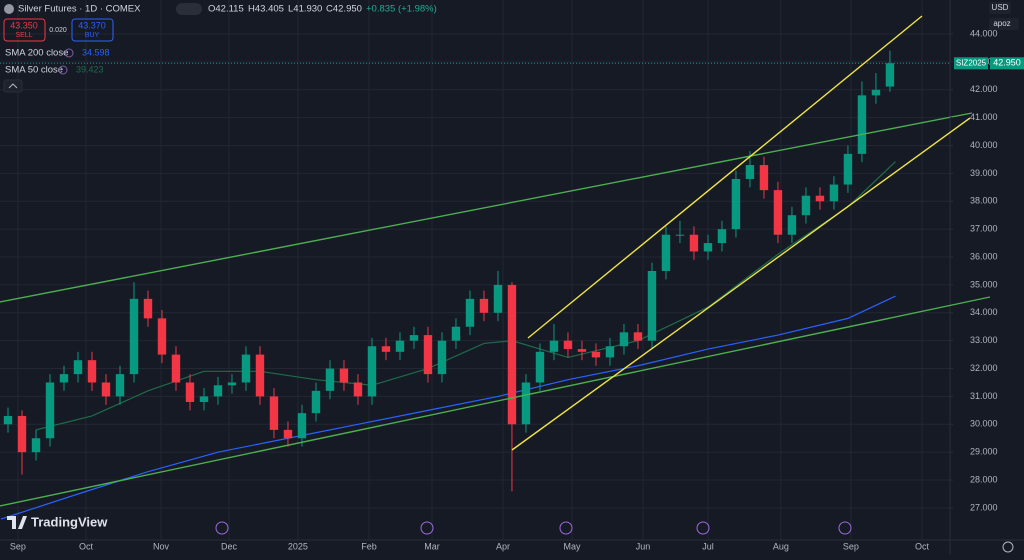 The image size is (1024, 560). Describe the element at coordinates (17, 522) in the screenshot. I see `brand-logo` at that location.